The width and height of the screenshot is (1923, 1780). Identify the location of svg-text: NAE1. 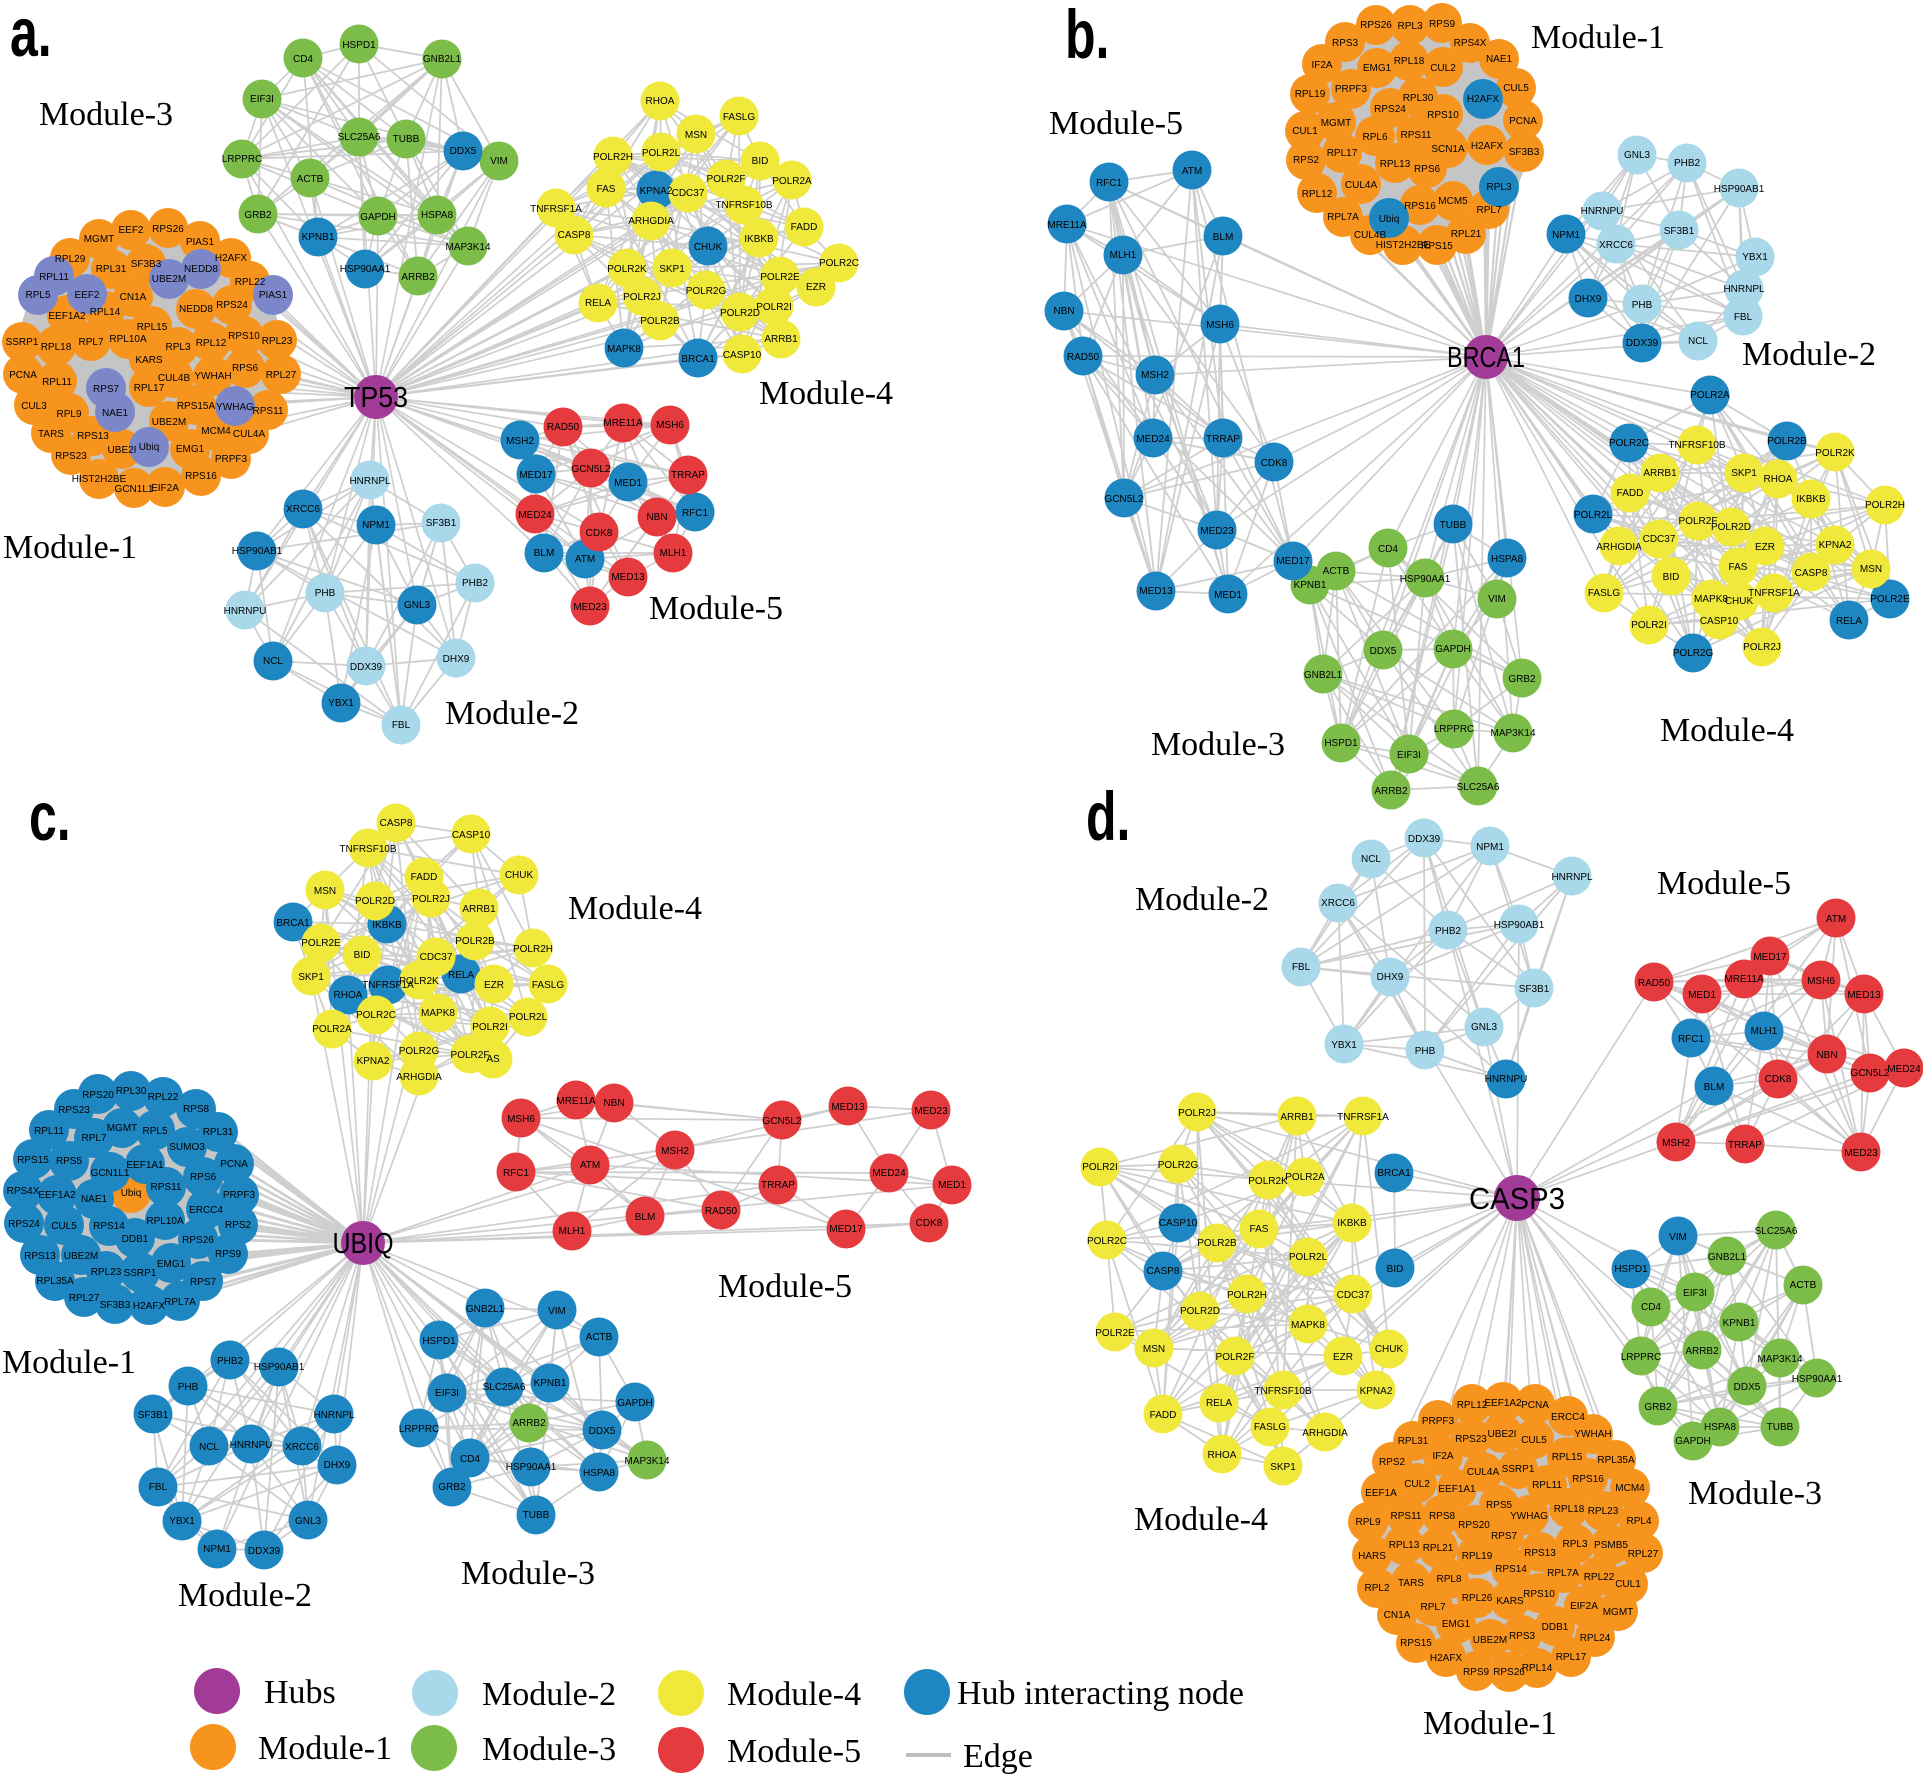
(94, 1199).